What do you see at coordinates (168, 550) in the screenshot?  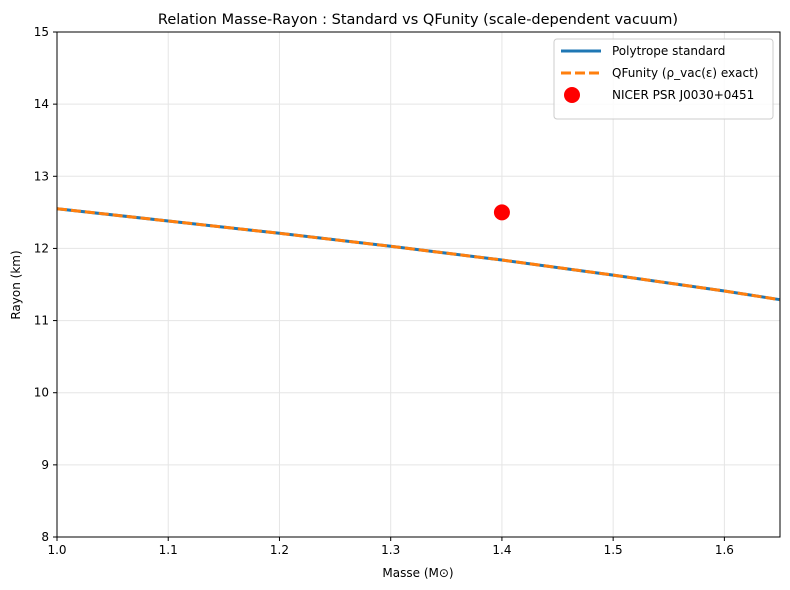 I see `x-tick-label: 1.1` at bounding box center [168, 550].